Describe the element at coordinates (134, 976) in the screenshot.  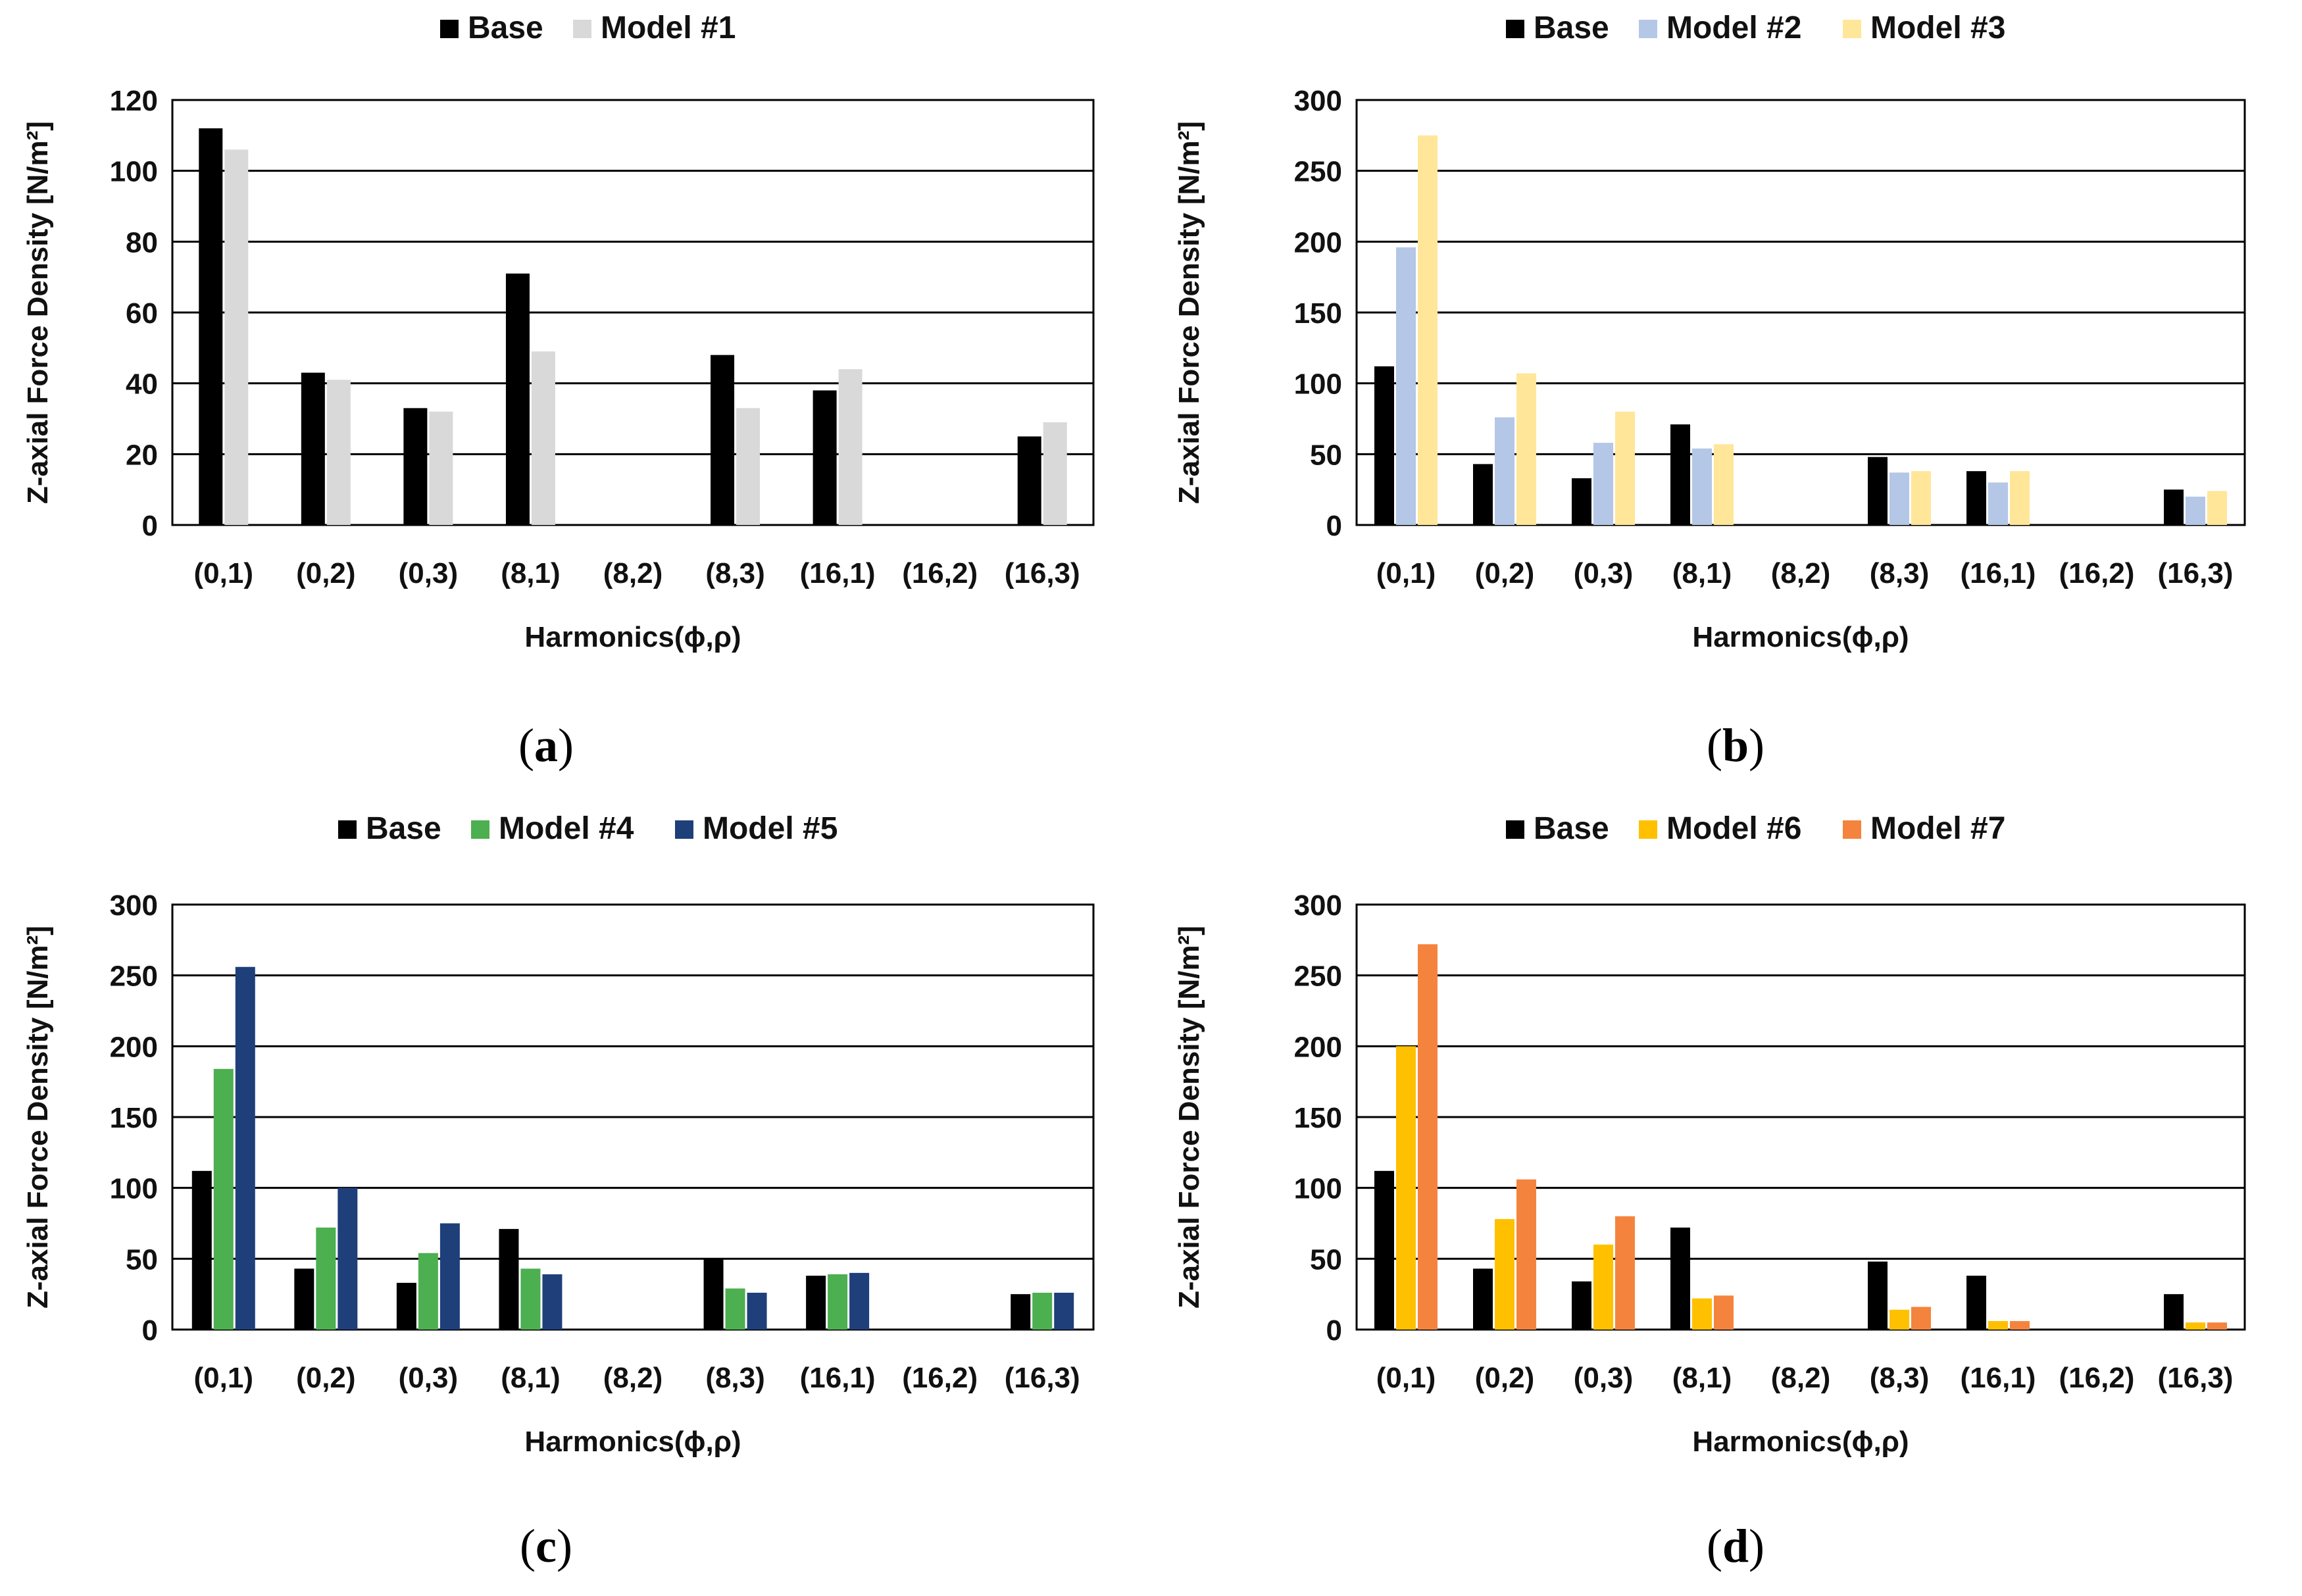
I see `y-tick-label: 250` at that location.